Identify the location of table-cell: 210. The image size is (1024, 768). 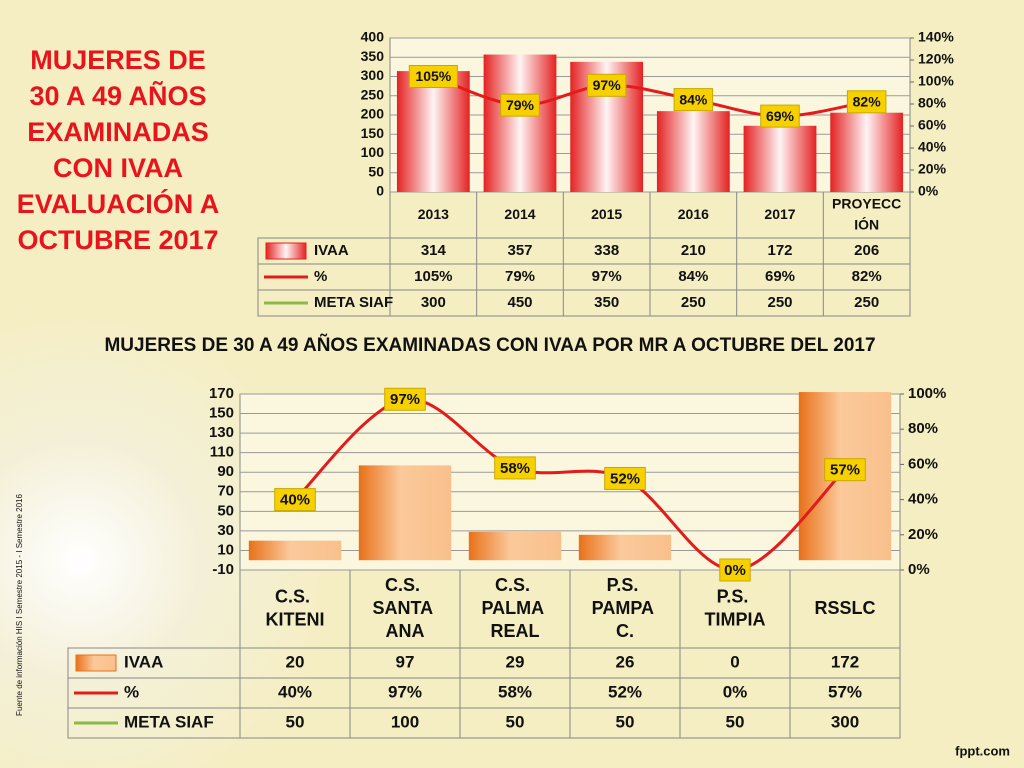
(693, 250).